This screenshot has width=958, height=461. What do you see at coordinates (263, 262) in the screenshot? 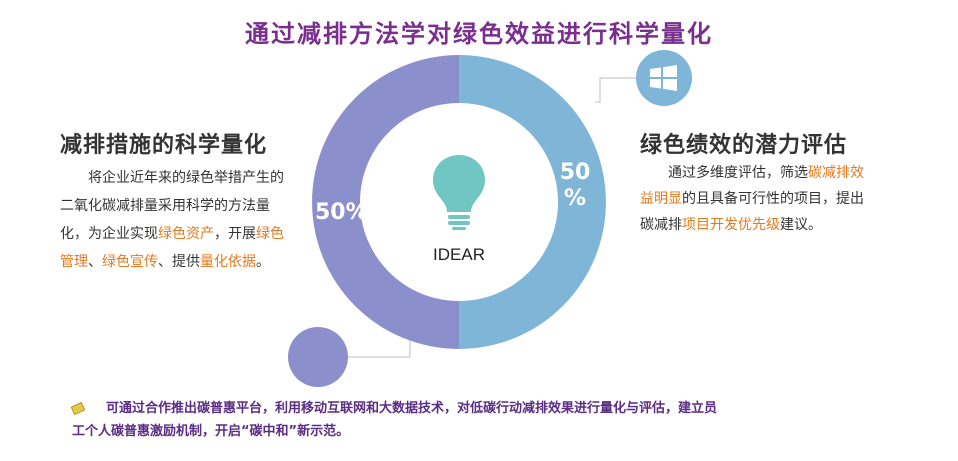
I see `left-body-text: 。` at bounding box center [263, 262].